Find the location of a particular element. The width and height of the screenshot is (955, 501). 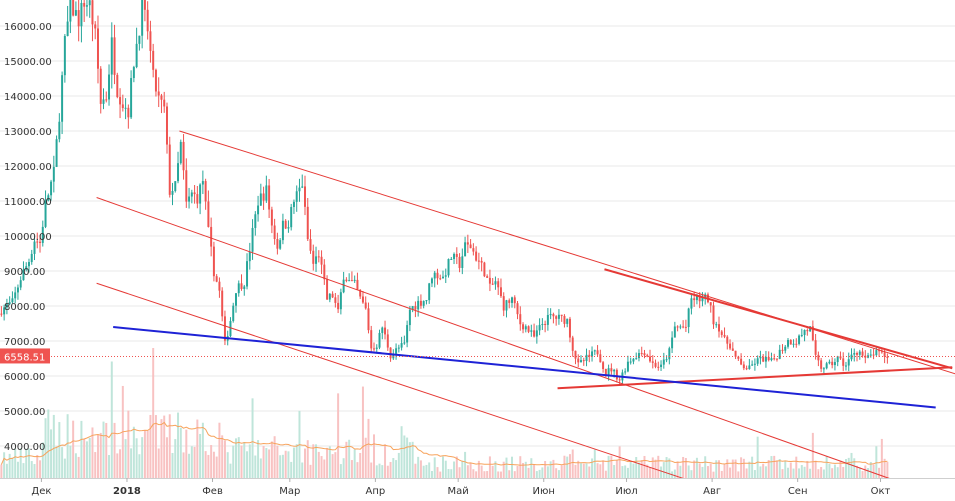

y-tick-label: 13000.00 is located at coordinates (28, 132).